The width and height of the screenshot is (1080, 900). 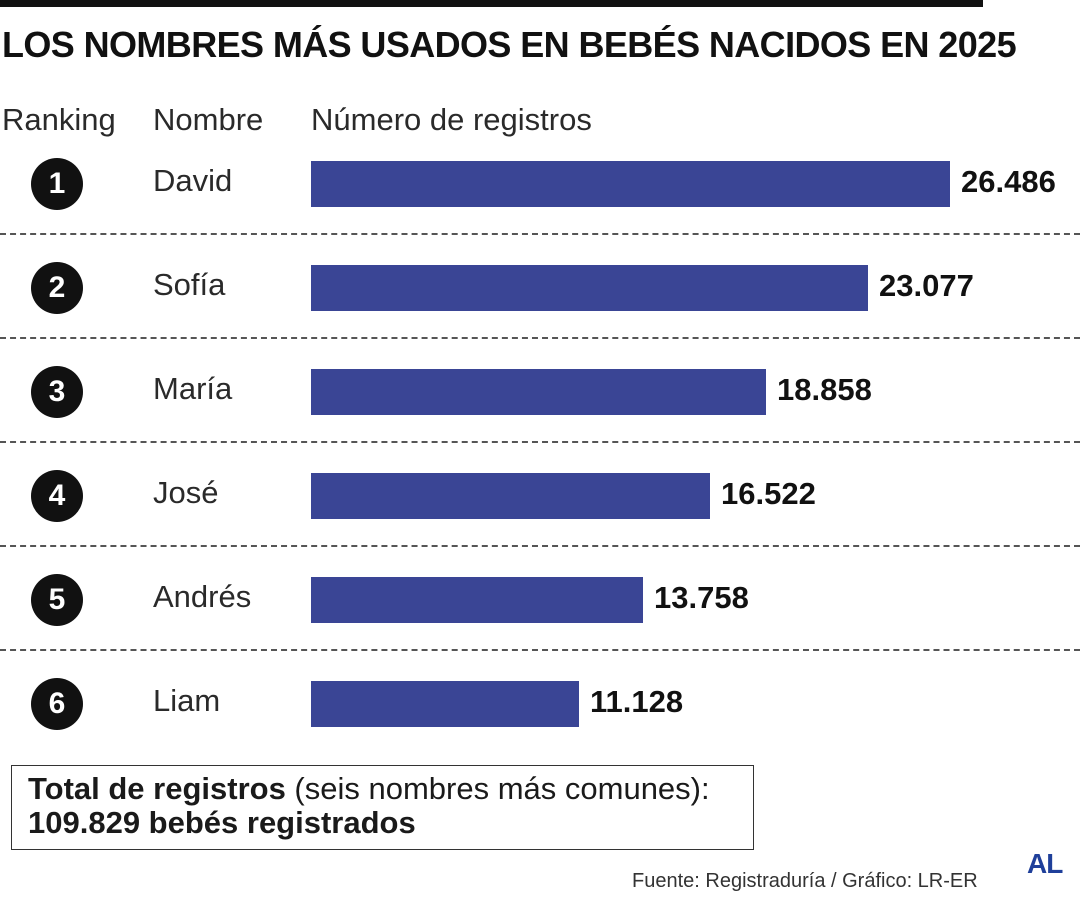 I want to click on total-value: 109.829 bebés registrados, so click(x=222, y=822).